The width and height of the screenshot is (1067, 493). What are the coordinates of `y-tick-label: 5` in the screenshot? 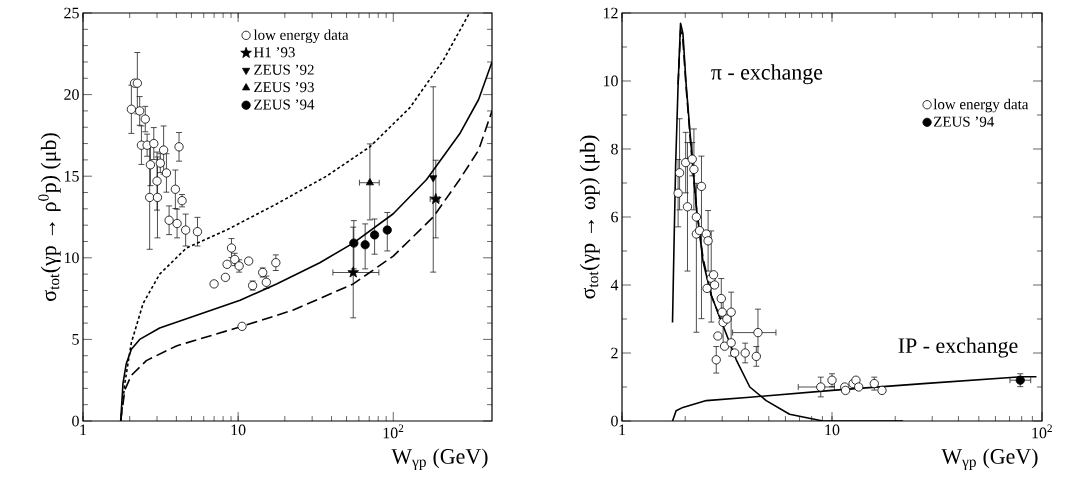 It's located at (75, 339).